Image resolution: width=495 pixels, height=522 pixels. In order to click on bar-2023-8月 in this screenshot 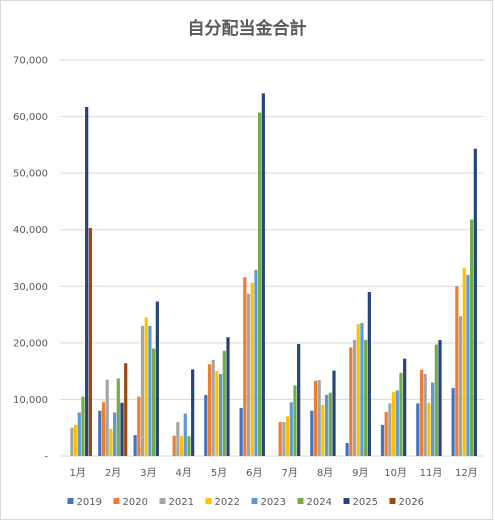, I will do `click(327, 425)`.